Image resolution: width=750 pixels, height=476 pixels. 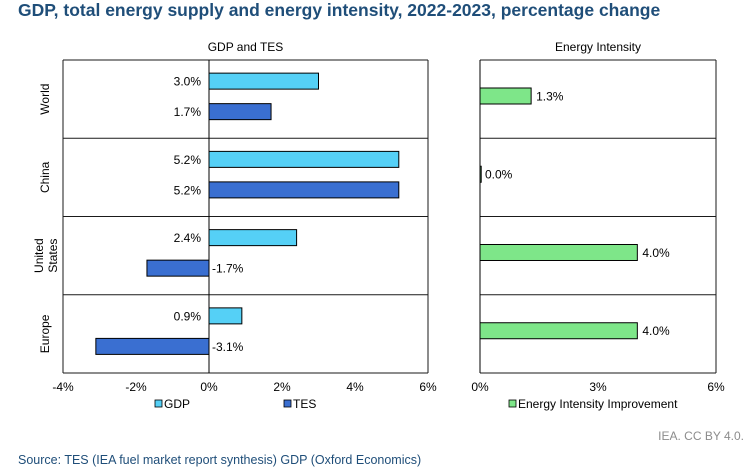 What do you see at coordinates (505, 96) in the screenshot?
I see `bar-energy-intensity-improvement-world` at bounding box center [505, 96].